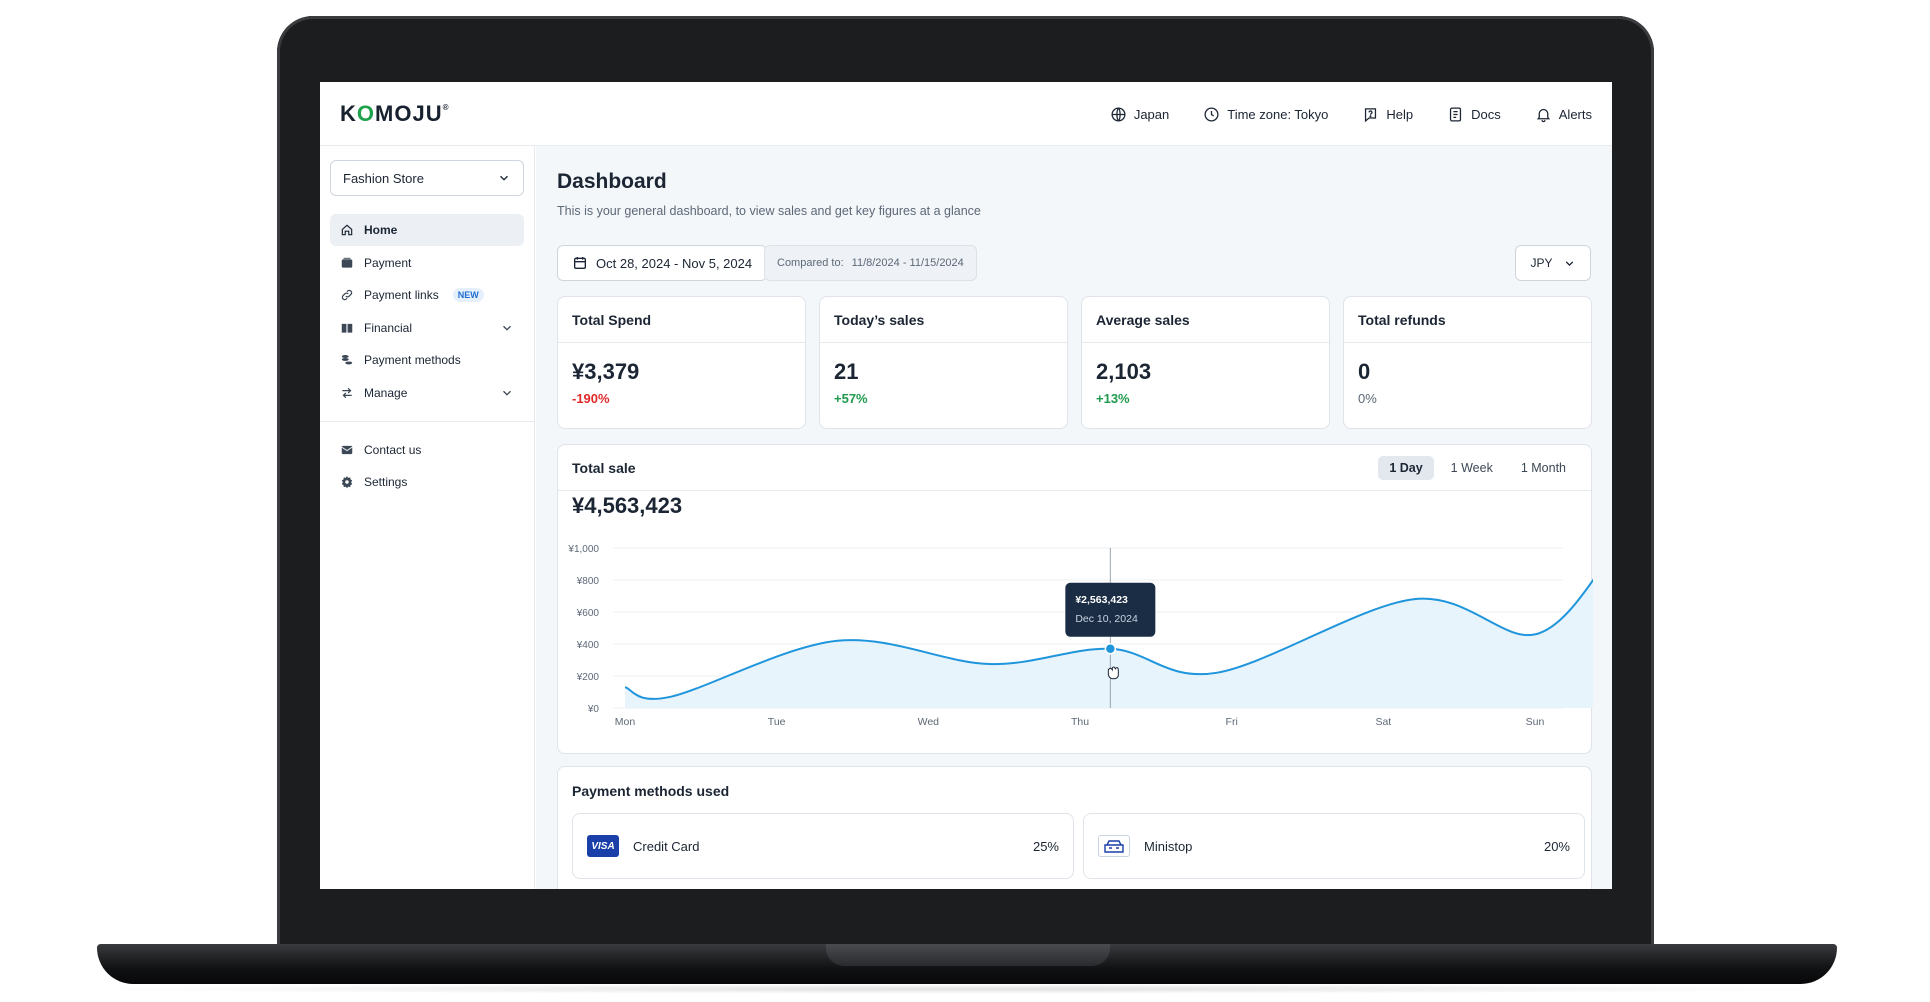  What do you see at coordinates (1535, 722) in the screenshot?
I see `x-tick-label: Sun` at bounding box center [1535, 722].